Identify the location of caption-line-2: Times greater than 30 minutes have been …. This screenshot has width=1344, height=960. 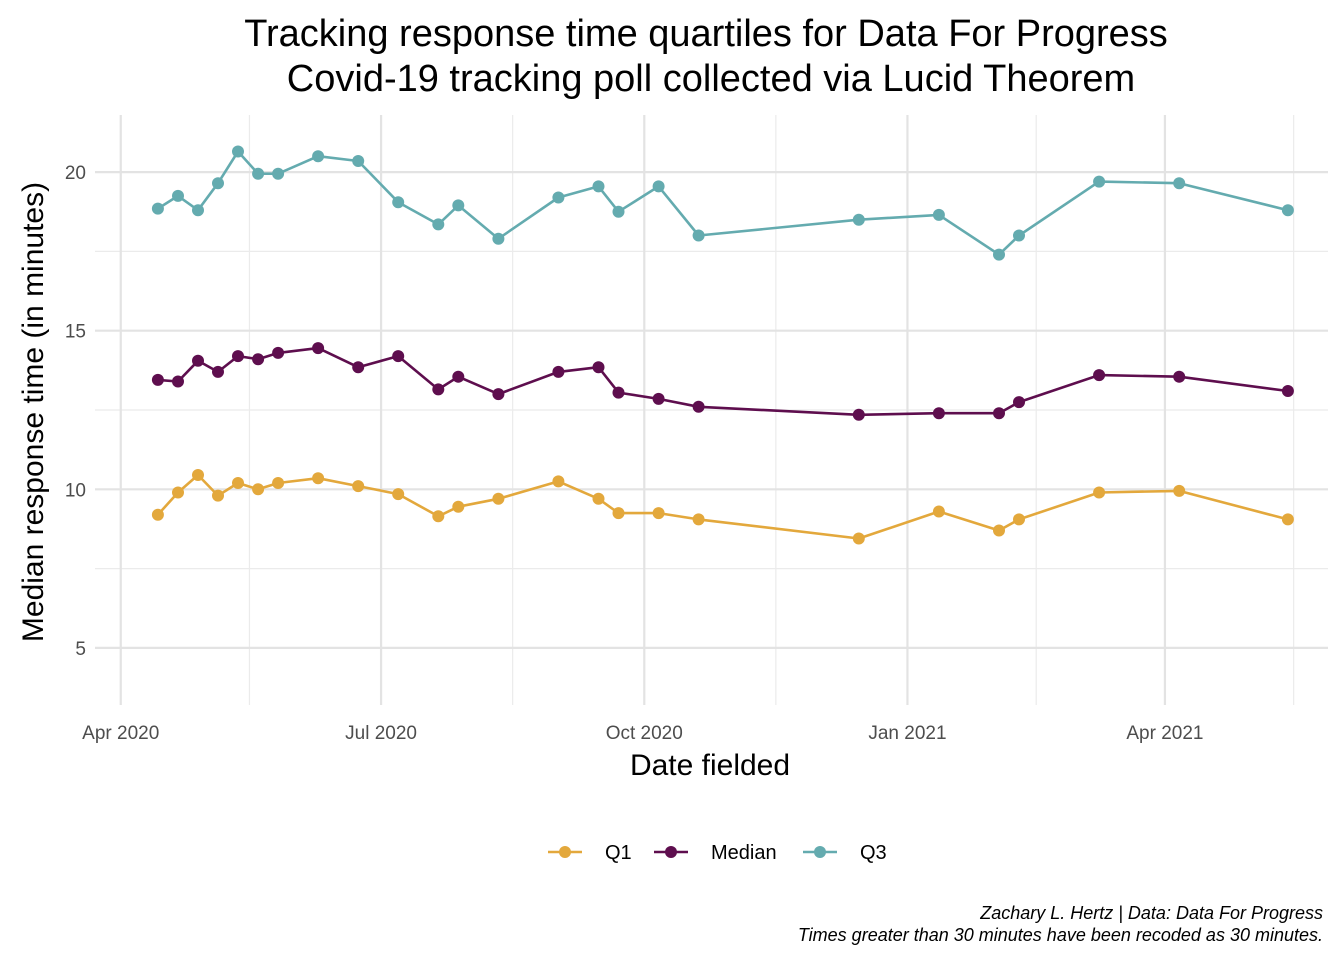
(1060, 935).